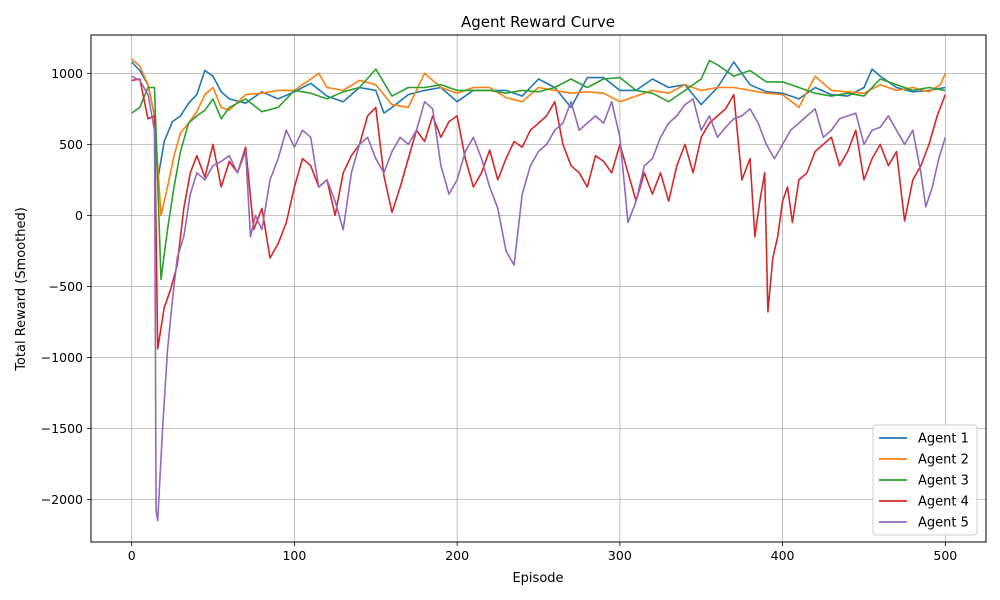  I want to click on chart-title: Agent Reward Curve, so click(538, 22).